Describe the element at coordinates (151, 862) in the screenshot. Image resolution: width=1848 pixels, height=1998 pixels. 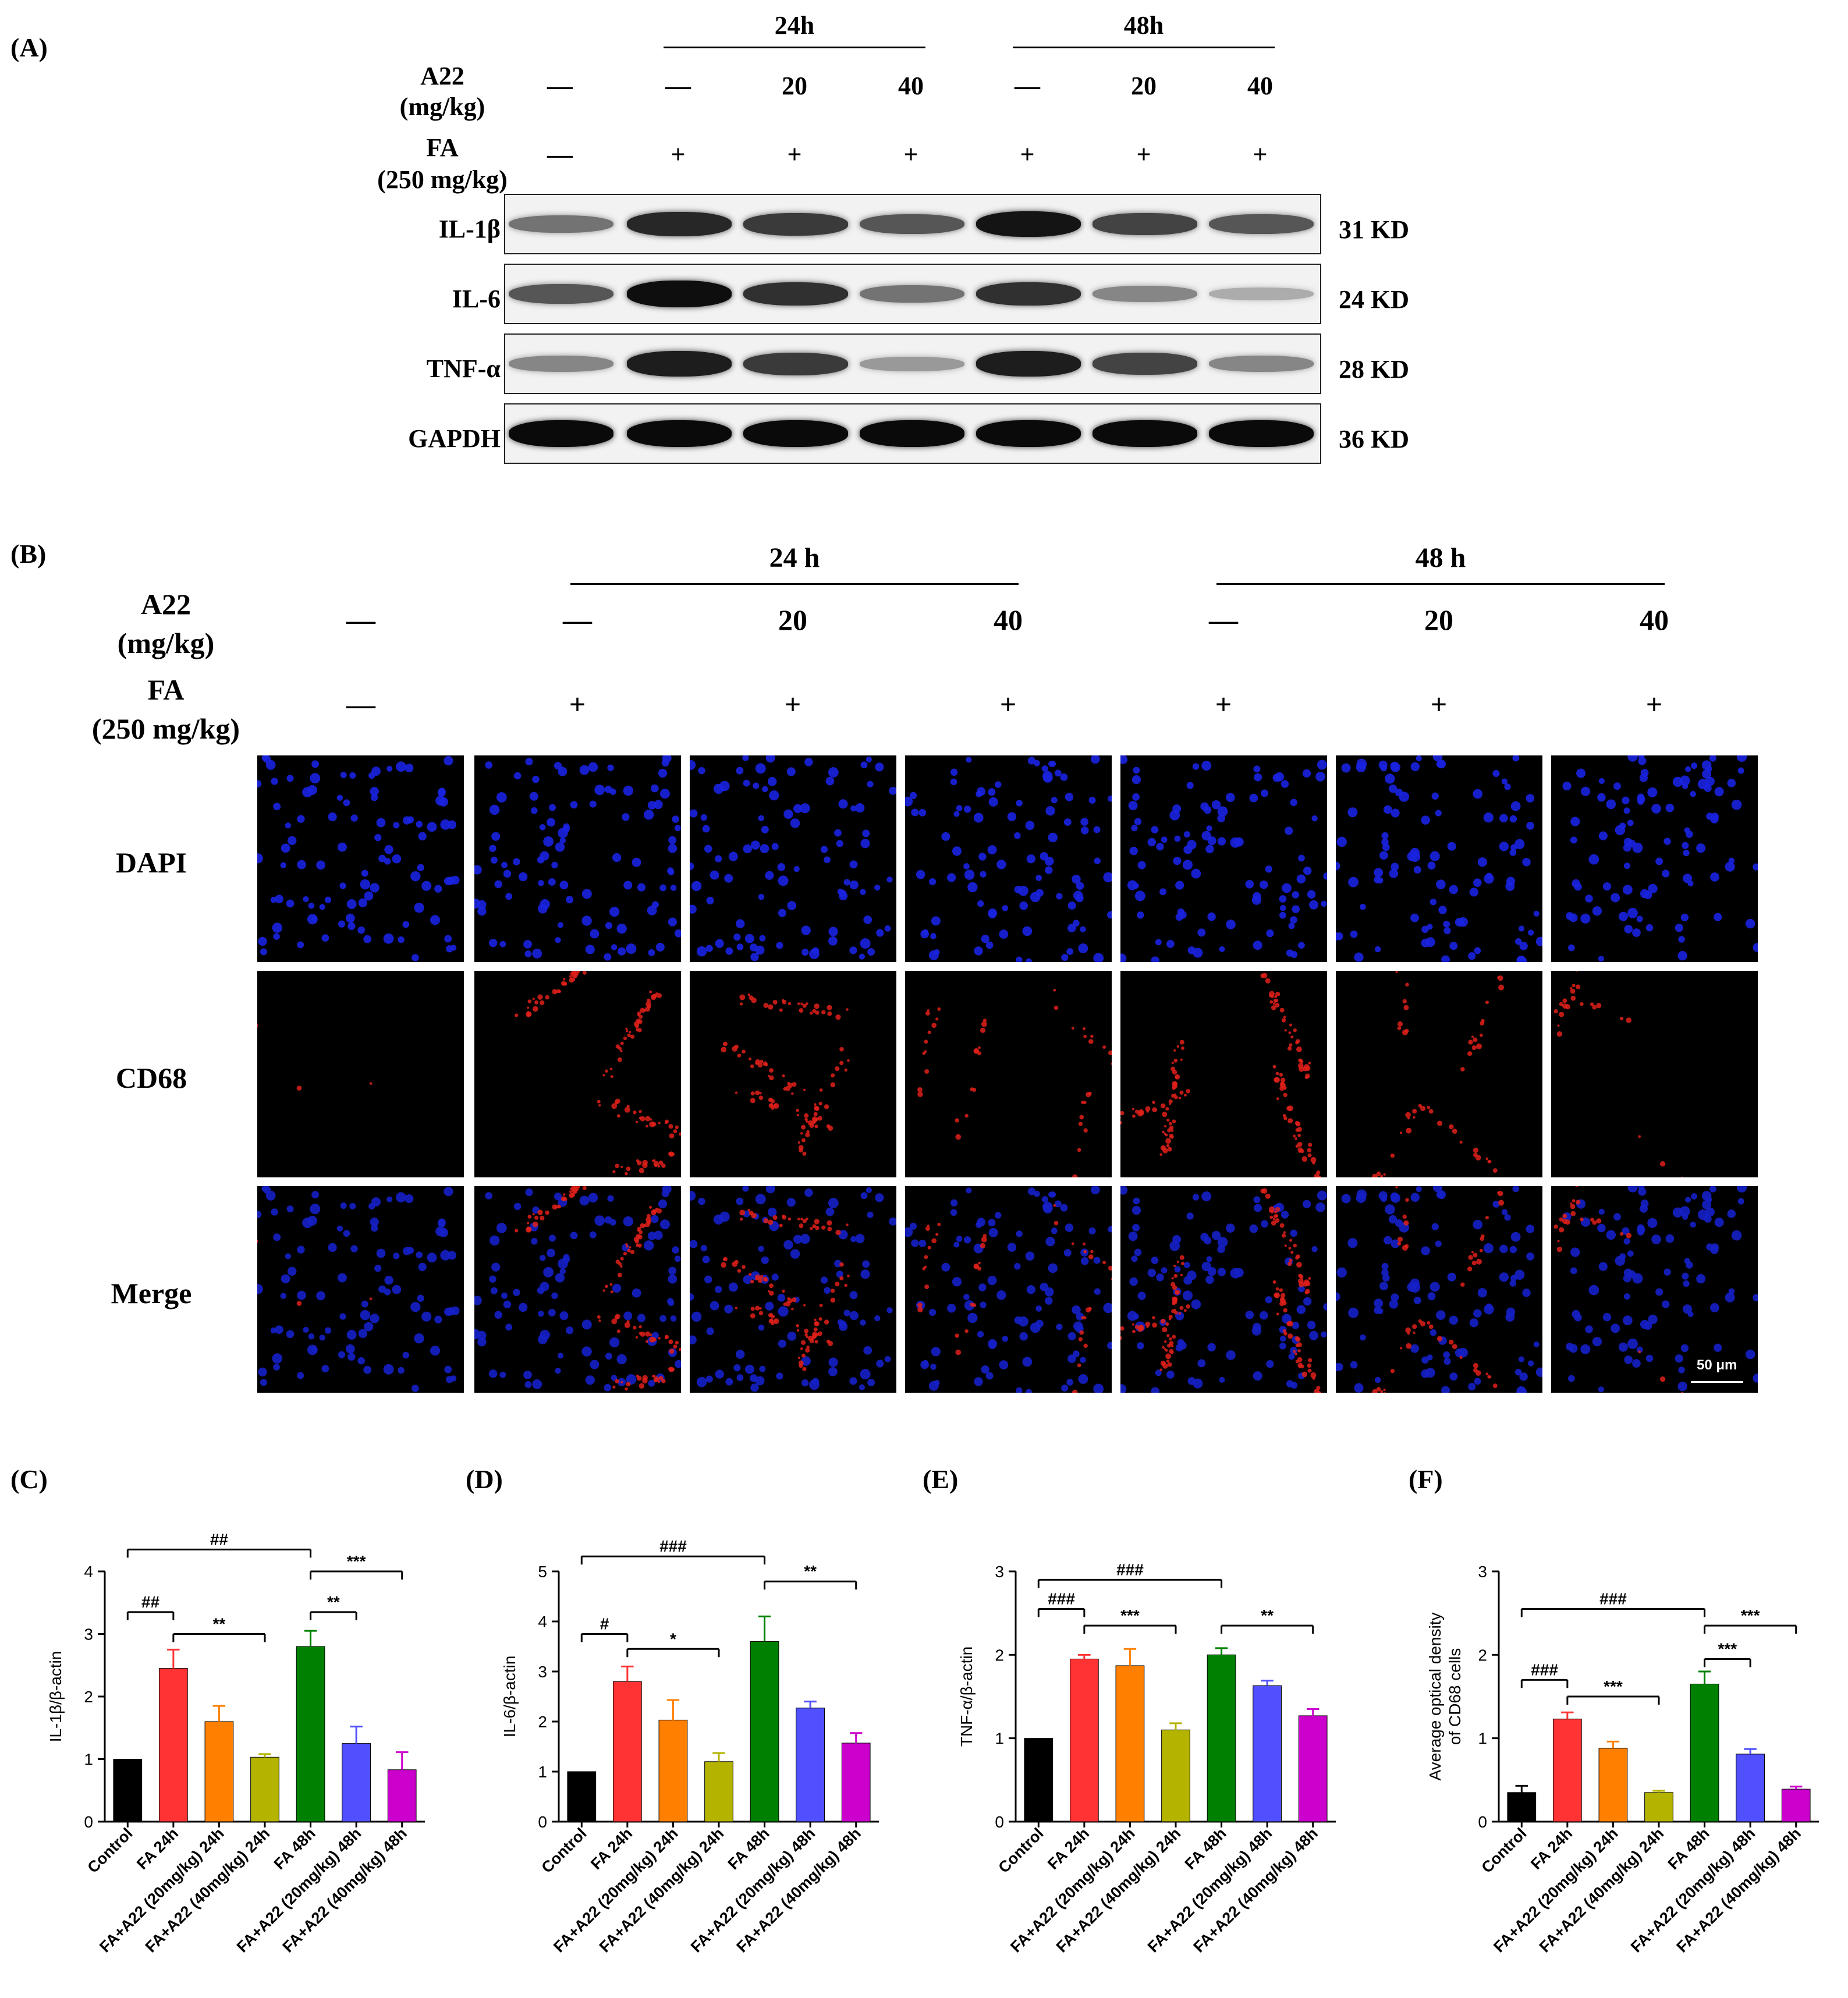
I see `channel-label: DAPI` at that location.